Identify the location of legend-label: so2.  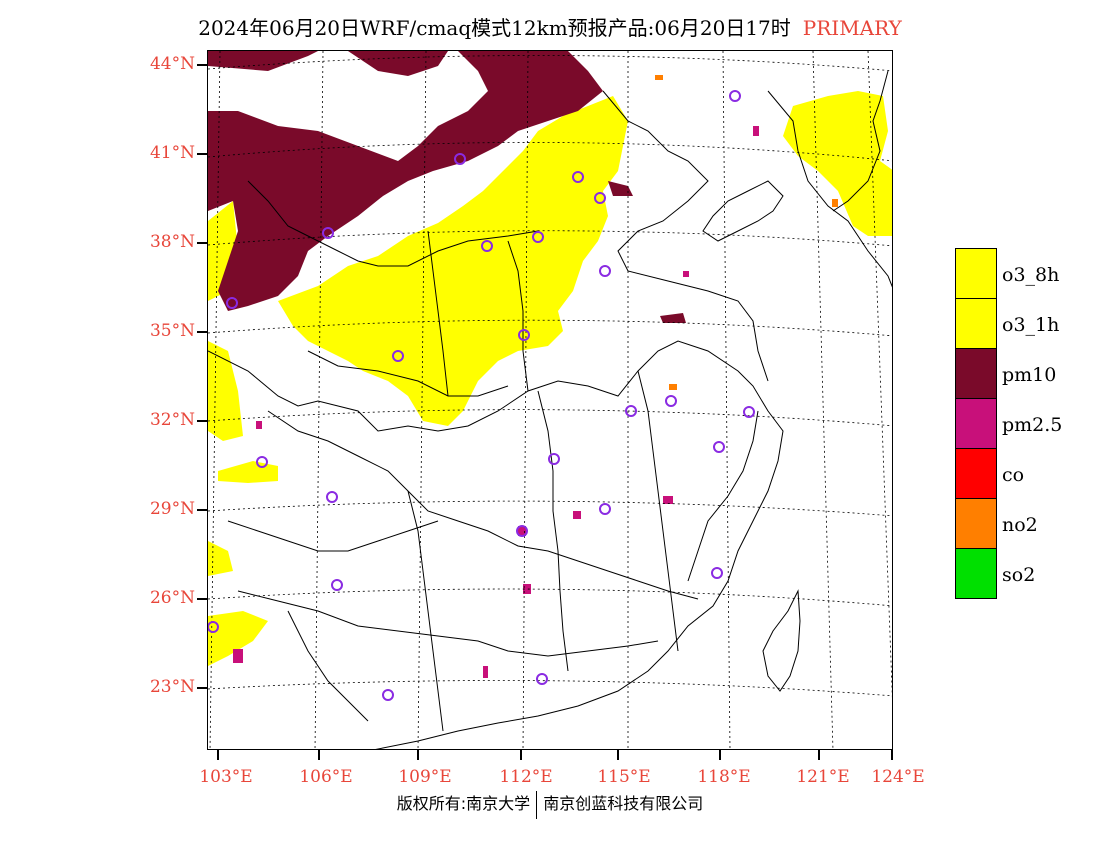
(1019, 575).